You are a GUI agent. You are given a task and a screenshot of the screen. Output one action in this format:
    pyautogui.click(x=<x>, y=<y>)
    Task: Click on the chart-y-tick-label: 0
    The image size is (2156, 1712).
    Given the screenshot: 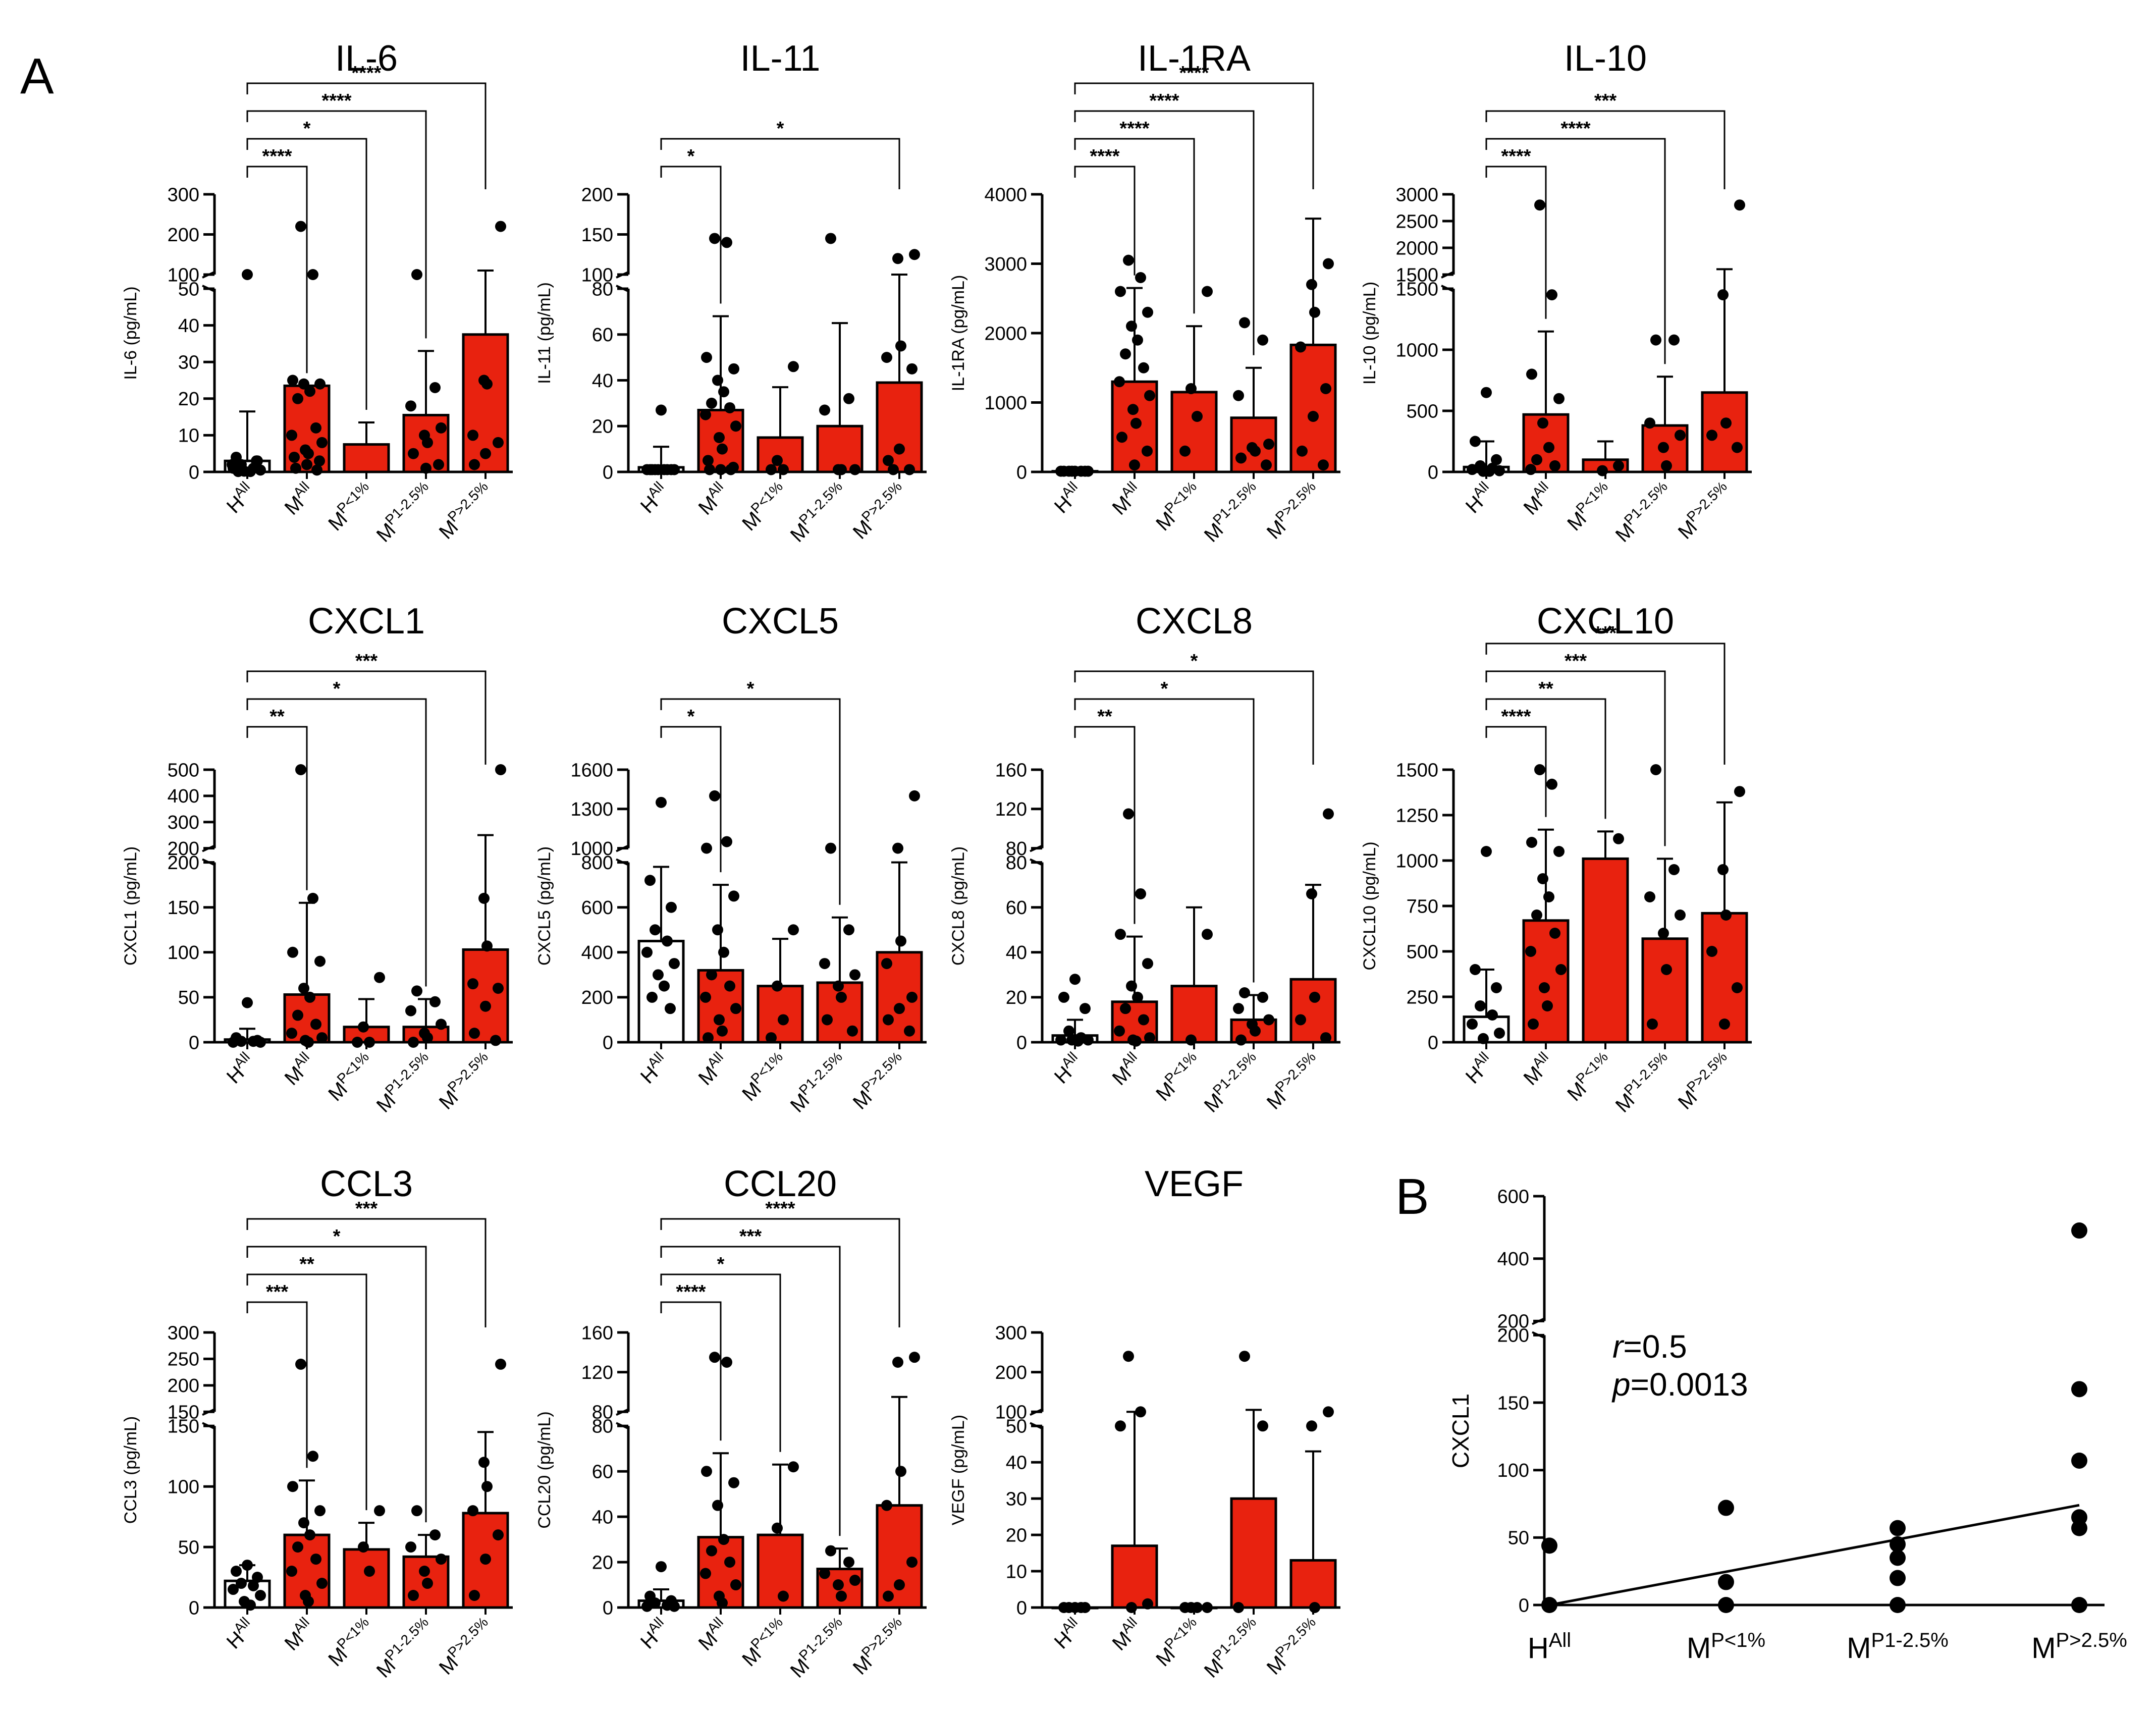 What is the action you would take?
    pyautogui.click(x=1021, y=1608)
    